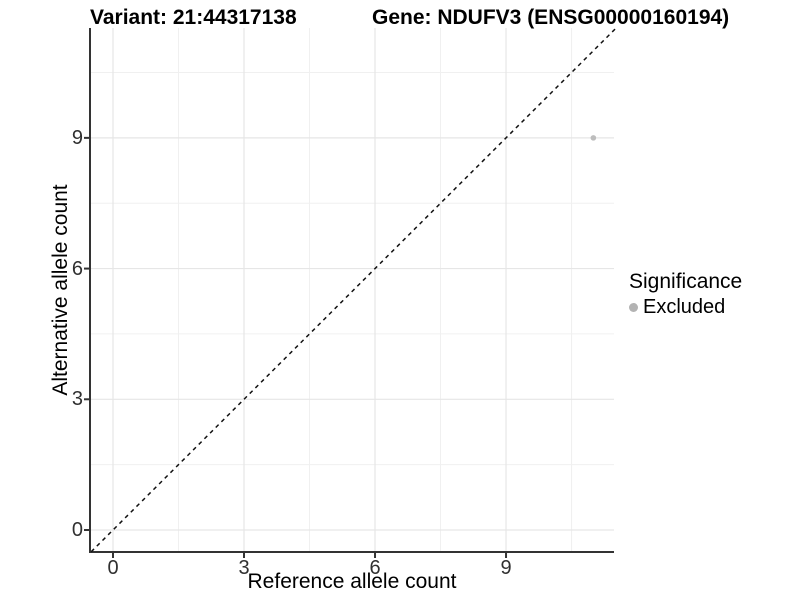 This screenshot has height=600, width=800. Describe the element at coordinates (244, 568) in the screenshot. I see `x-tick-label: 3` at that location.